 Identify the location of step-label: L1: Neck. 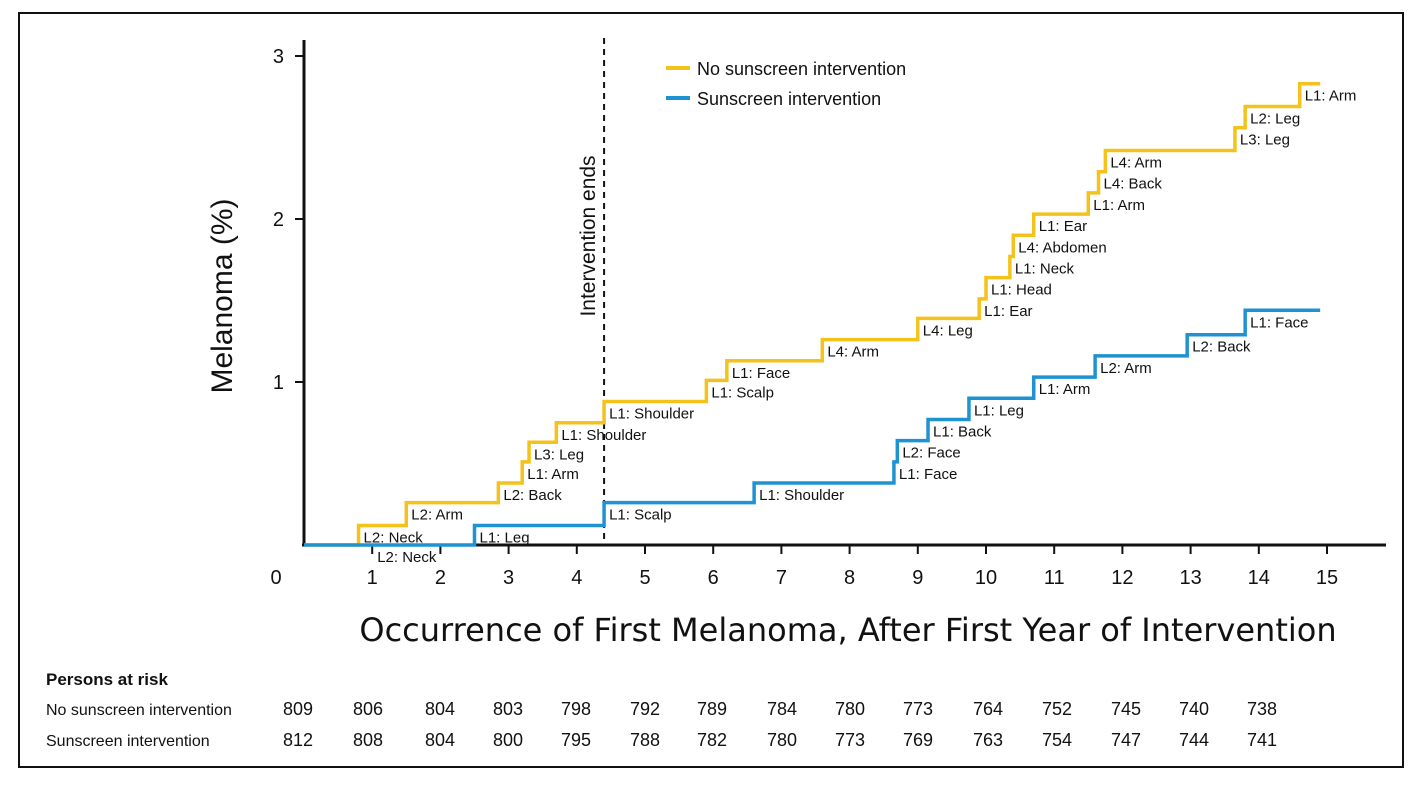
(1045, 268).